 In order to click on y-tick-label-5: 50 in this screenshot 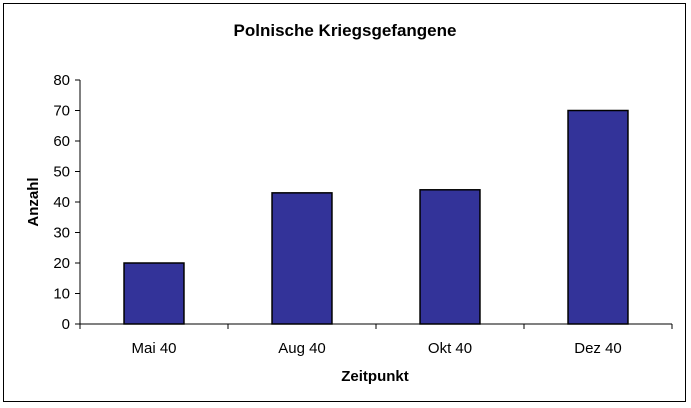, I will do `click(61, 172)`.